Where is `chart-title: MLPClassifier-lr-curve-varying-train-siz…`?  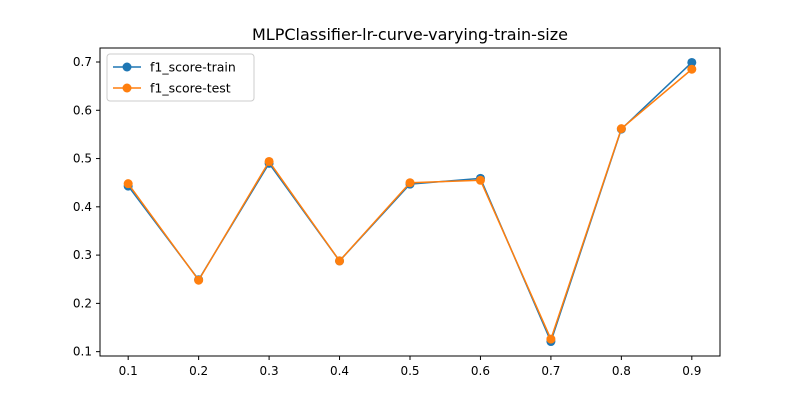 chart-title: MLPClassifier-lr-curve-varying-train-siz… is located at coordinates (410, 34).